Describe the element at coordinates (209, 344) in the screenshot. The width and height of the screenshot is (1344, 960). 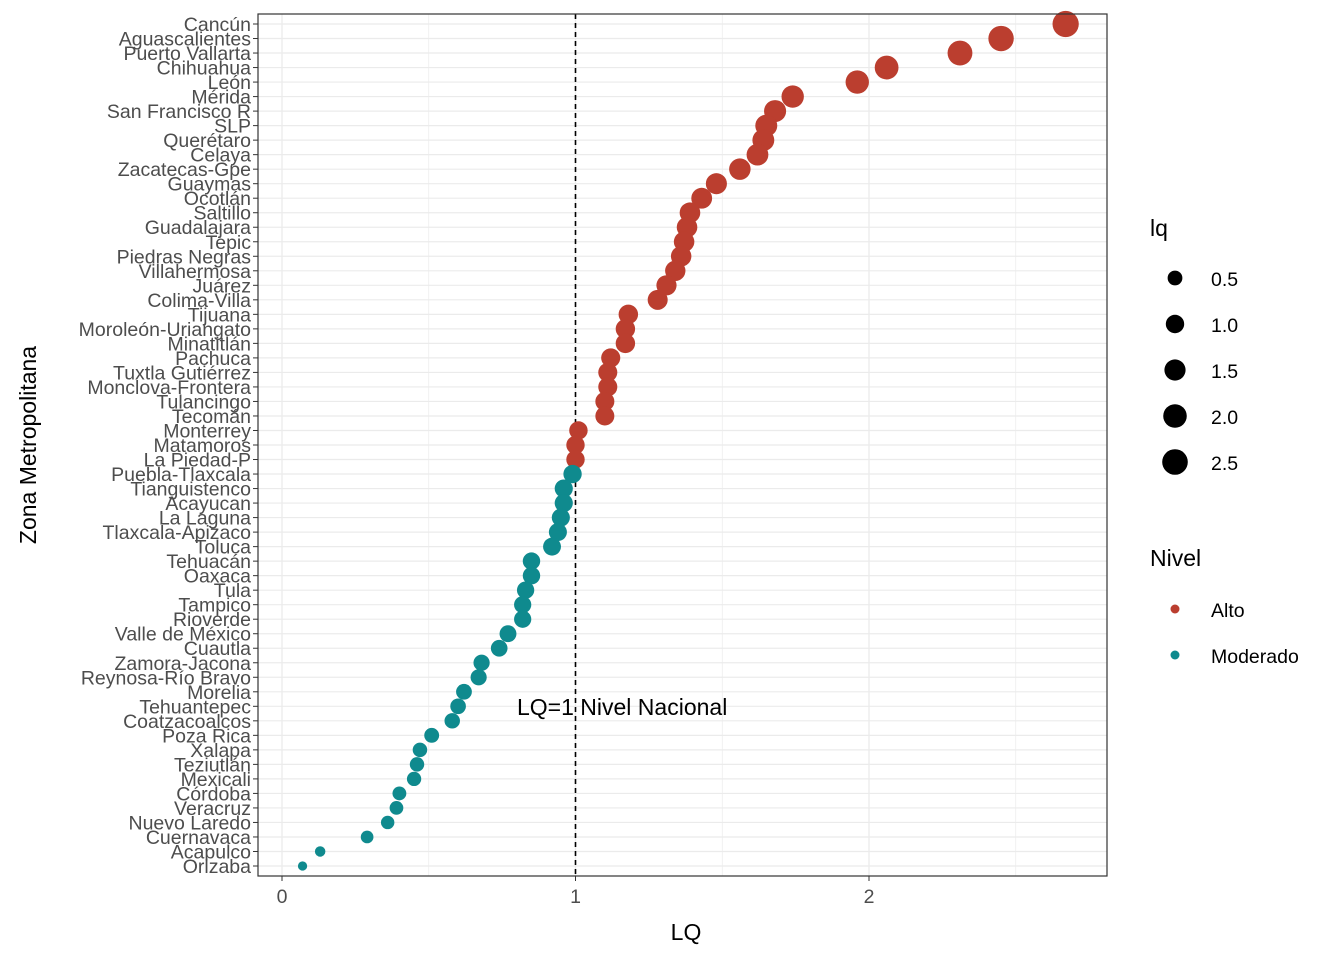
I see `y-tick-label: Minatitlán` at that location.